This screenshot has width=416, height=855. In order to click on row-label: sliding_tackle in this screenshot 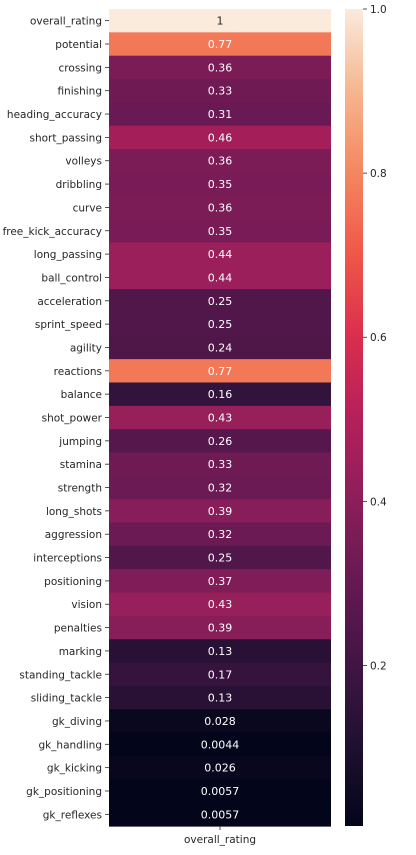, I will do `click(66, 699)`.